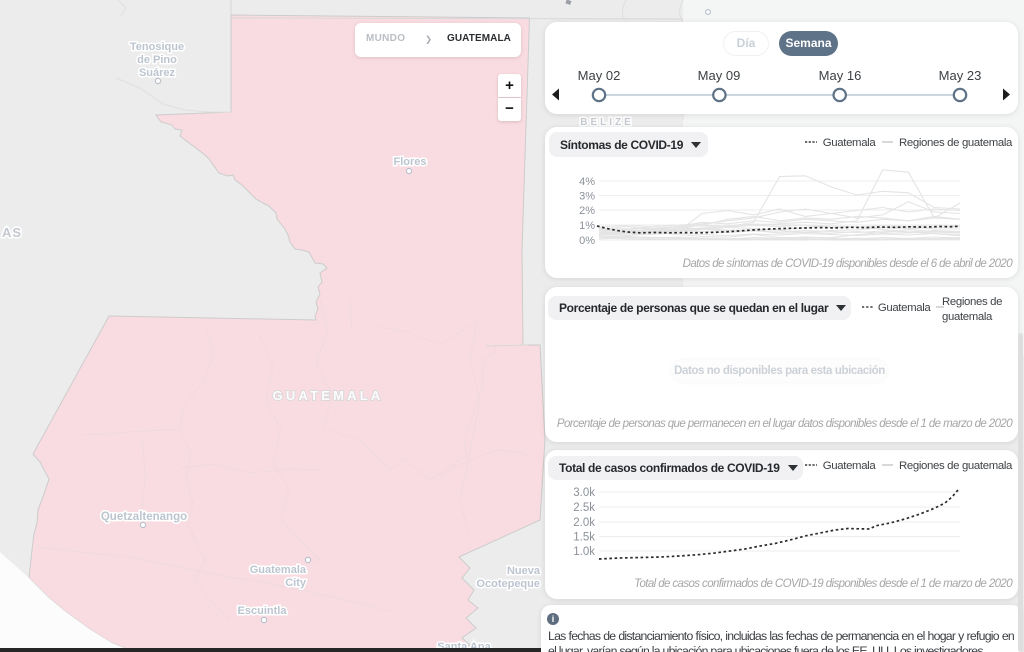 The image size is (1024, 652). What do you see at coordinates (584, 508) in the screenshot?
I see `svg-text: 2.5k` at bounding box center [584, 508].